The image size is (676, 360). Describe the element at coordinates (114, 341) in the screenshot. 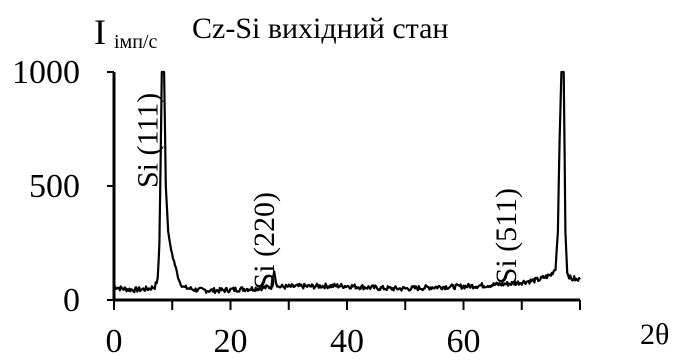

I see `x-tick-label: 0` at that location.